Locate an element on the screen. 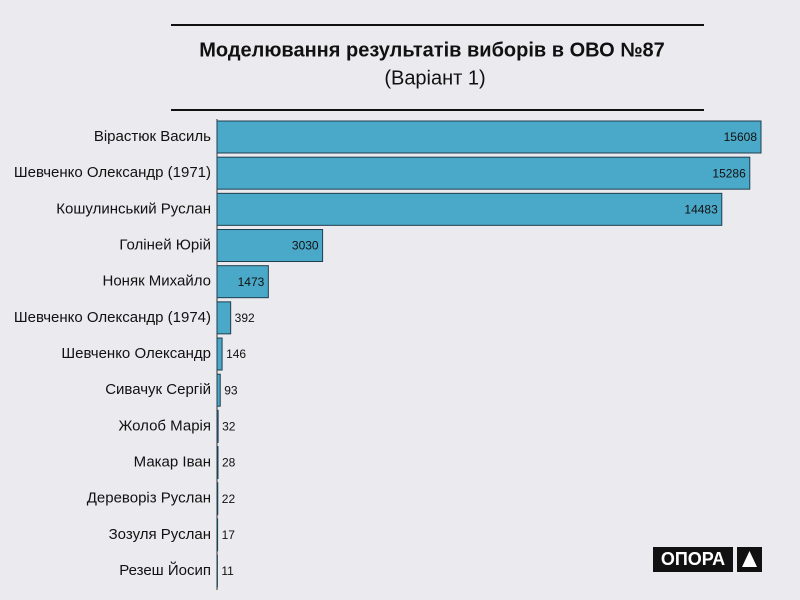  y-tick-label: Шевченко Олександр (1971) is located at coordinates (112, 172).